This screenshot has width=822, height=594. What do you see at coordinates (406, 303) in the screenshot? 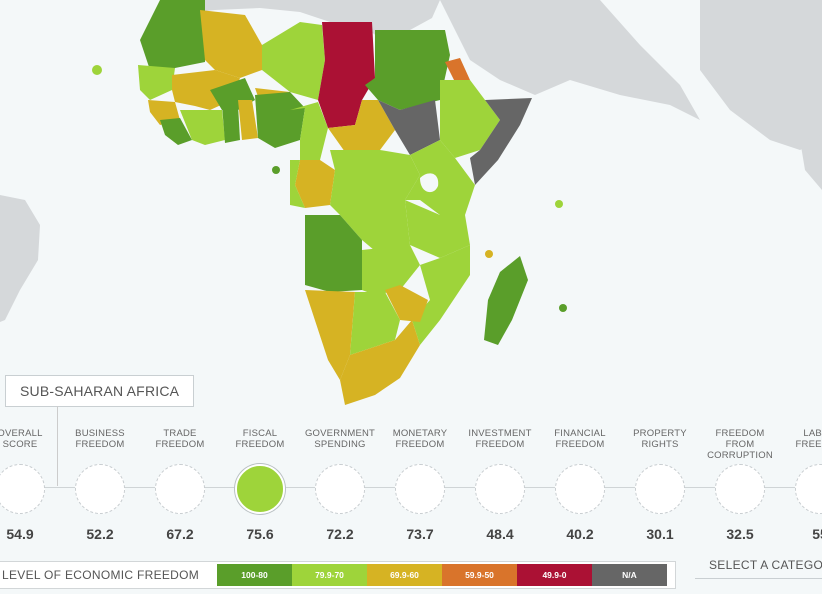
I see `country-zimbabwe` at bounding box center [406, 303].